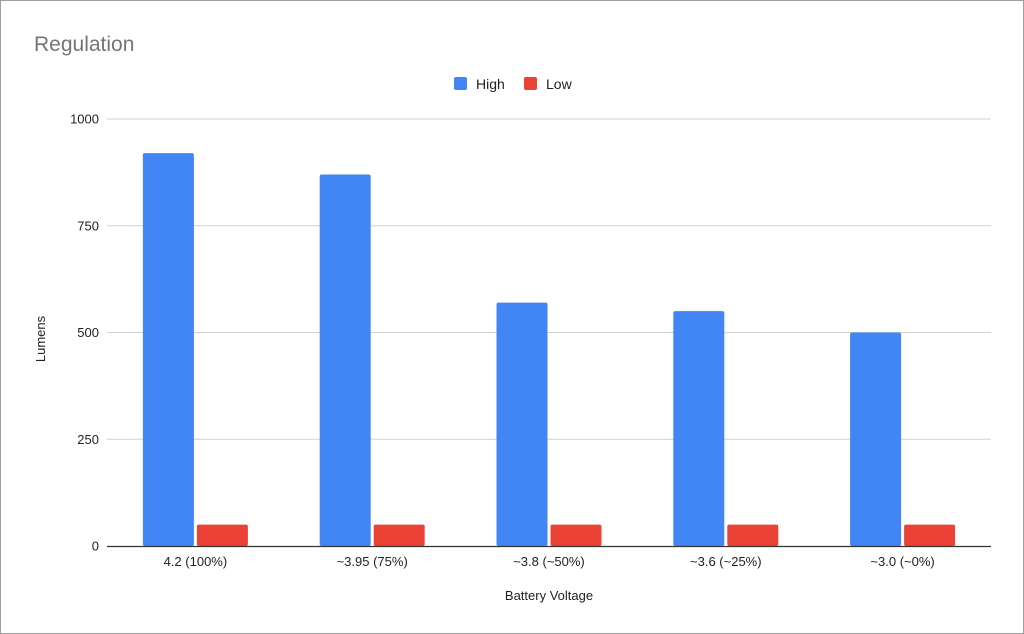 The image size is (1024, 634). Describe the element at coordinates (530, 83) in the screenshot. I see `legend-swatch-low` at that location.